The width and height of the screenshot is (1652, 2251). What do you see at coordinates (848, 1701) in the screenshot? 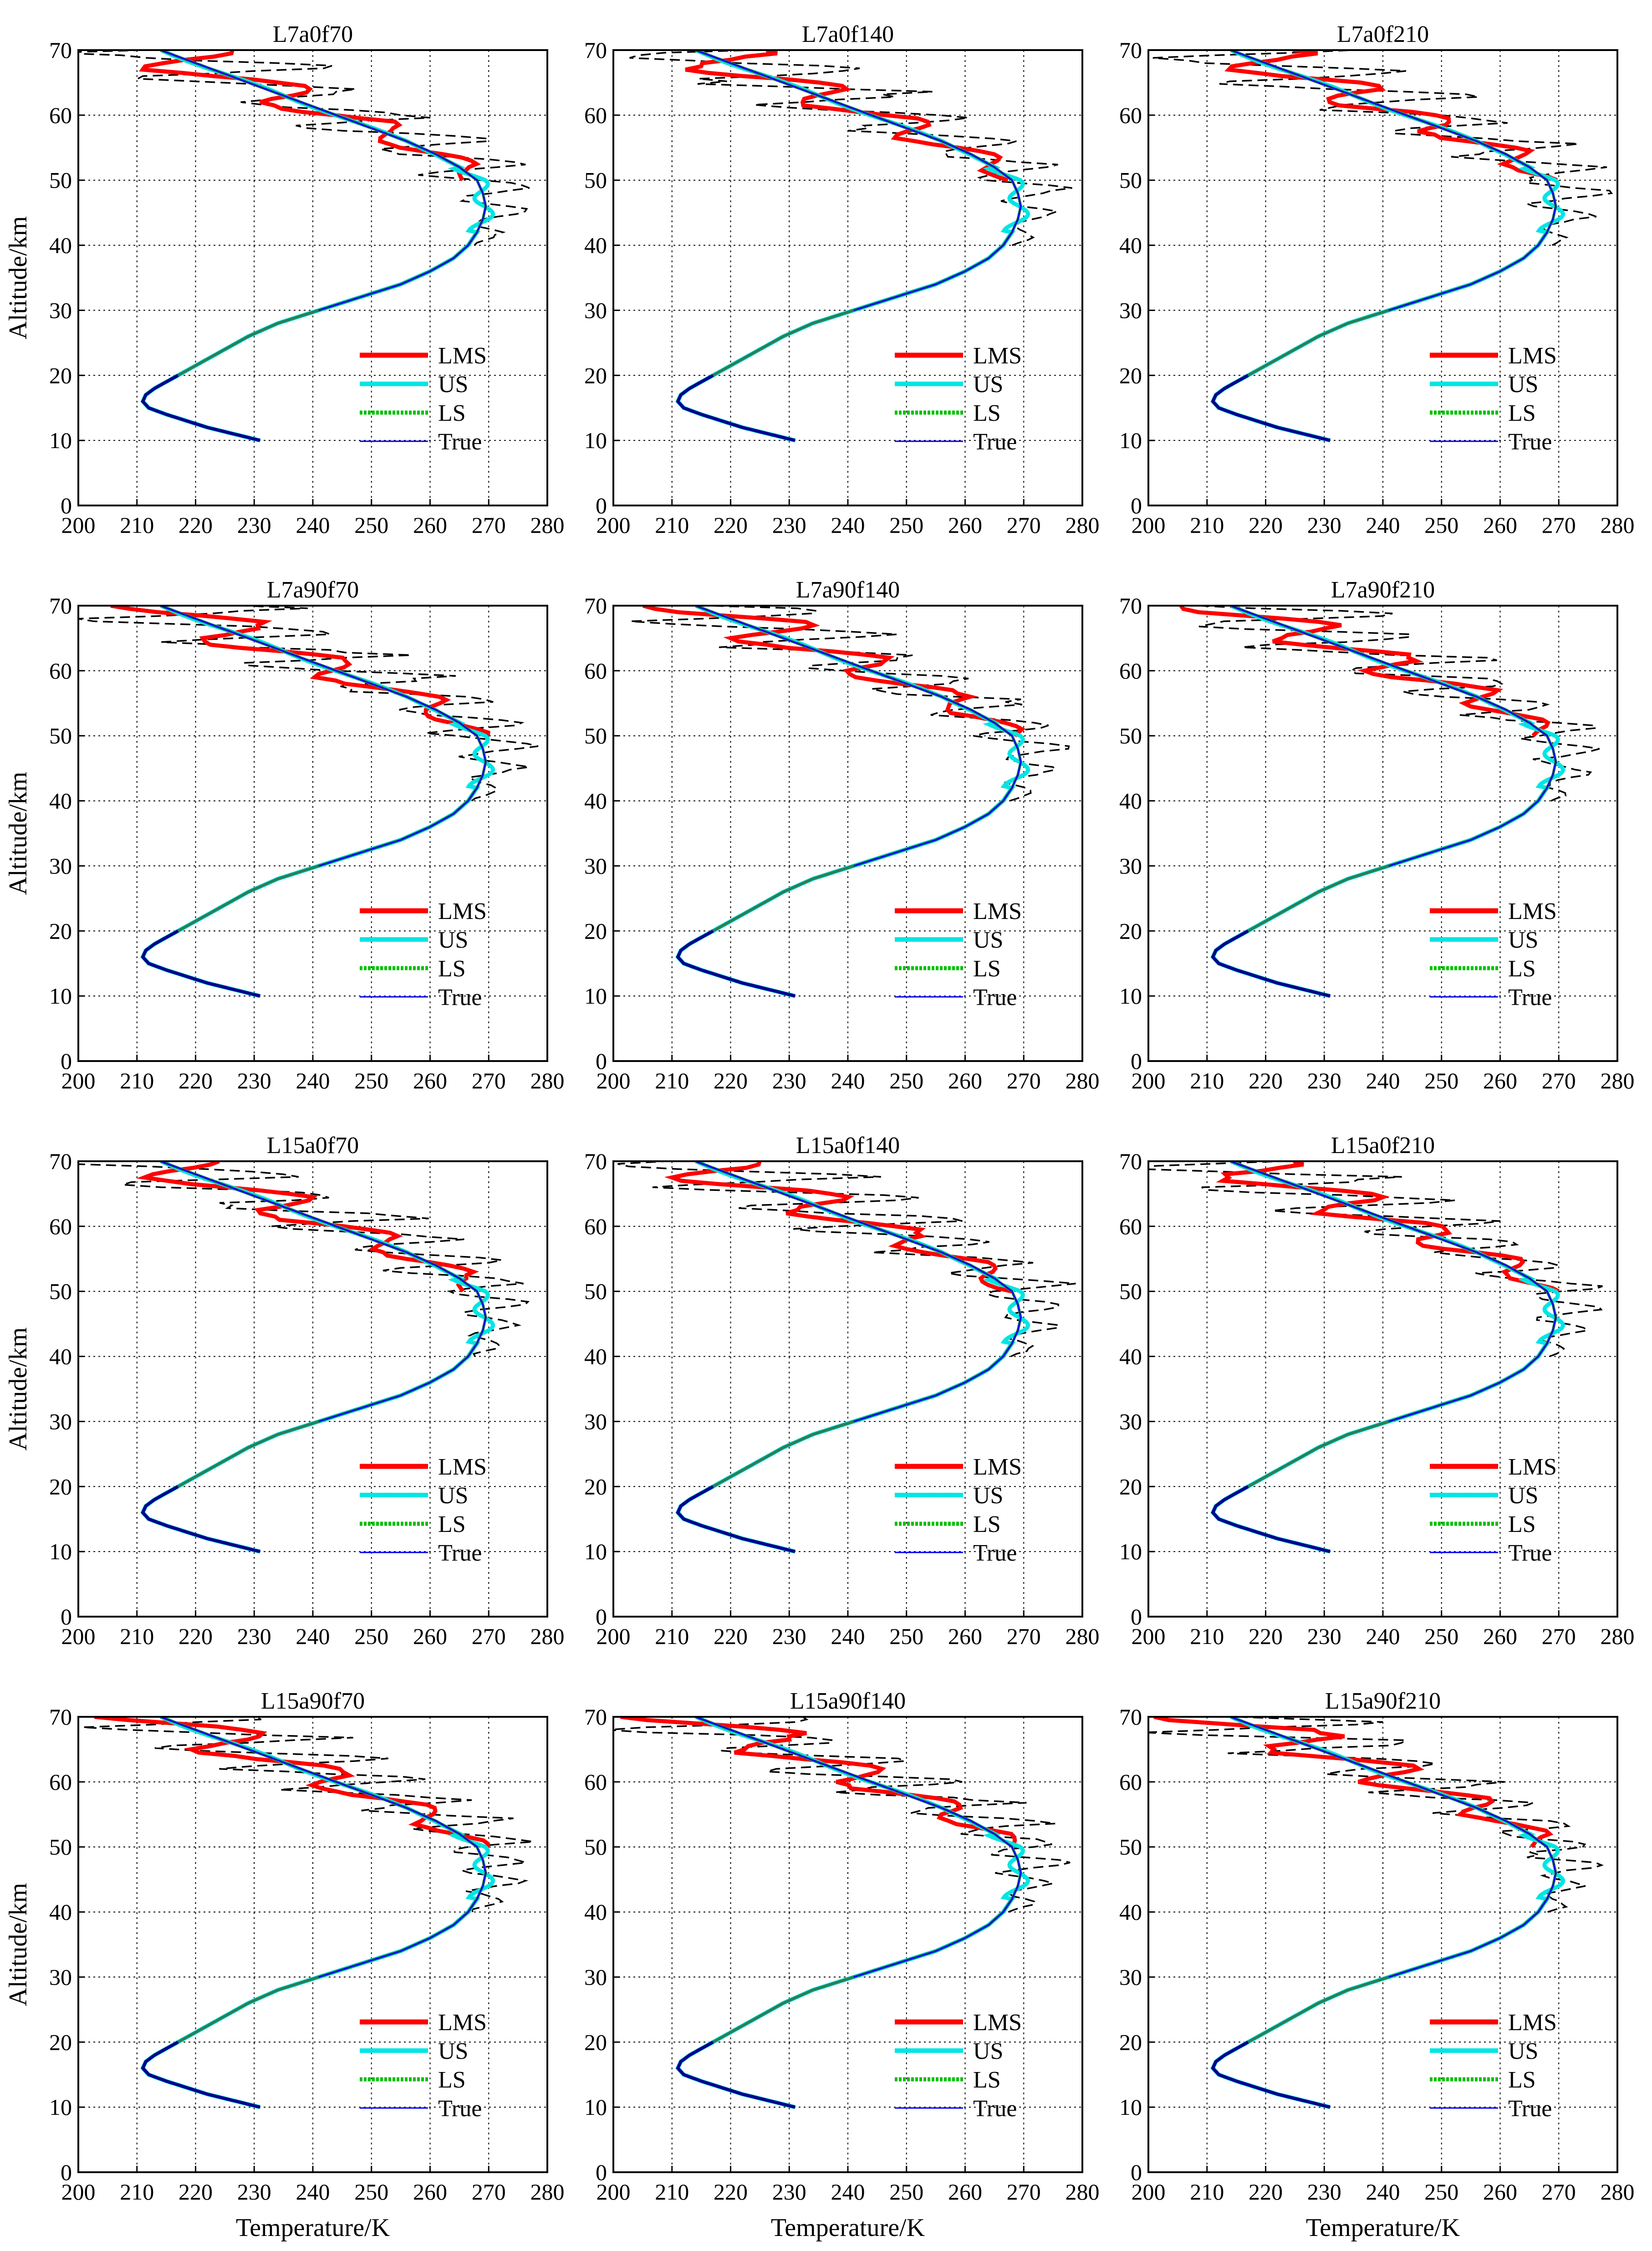
I see `chart-title: L15a90f140` at bounding box center [848, 1701].